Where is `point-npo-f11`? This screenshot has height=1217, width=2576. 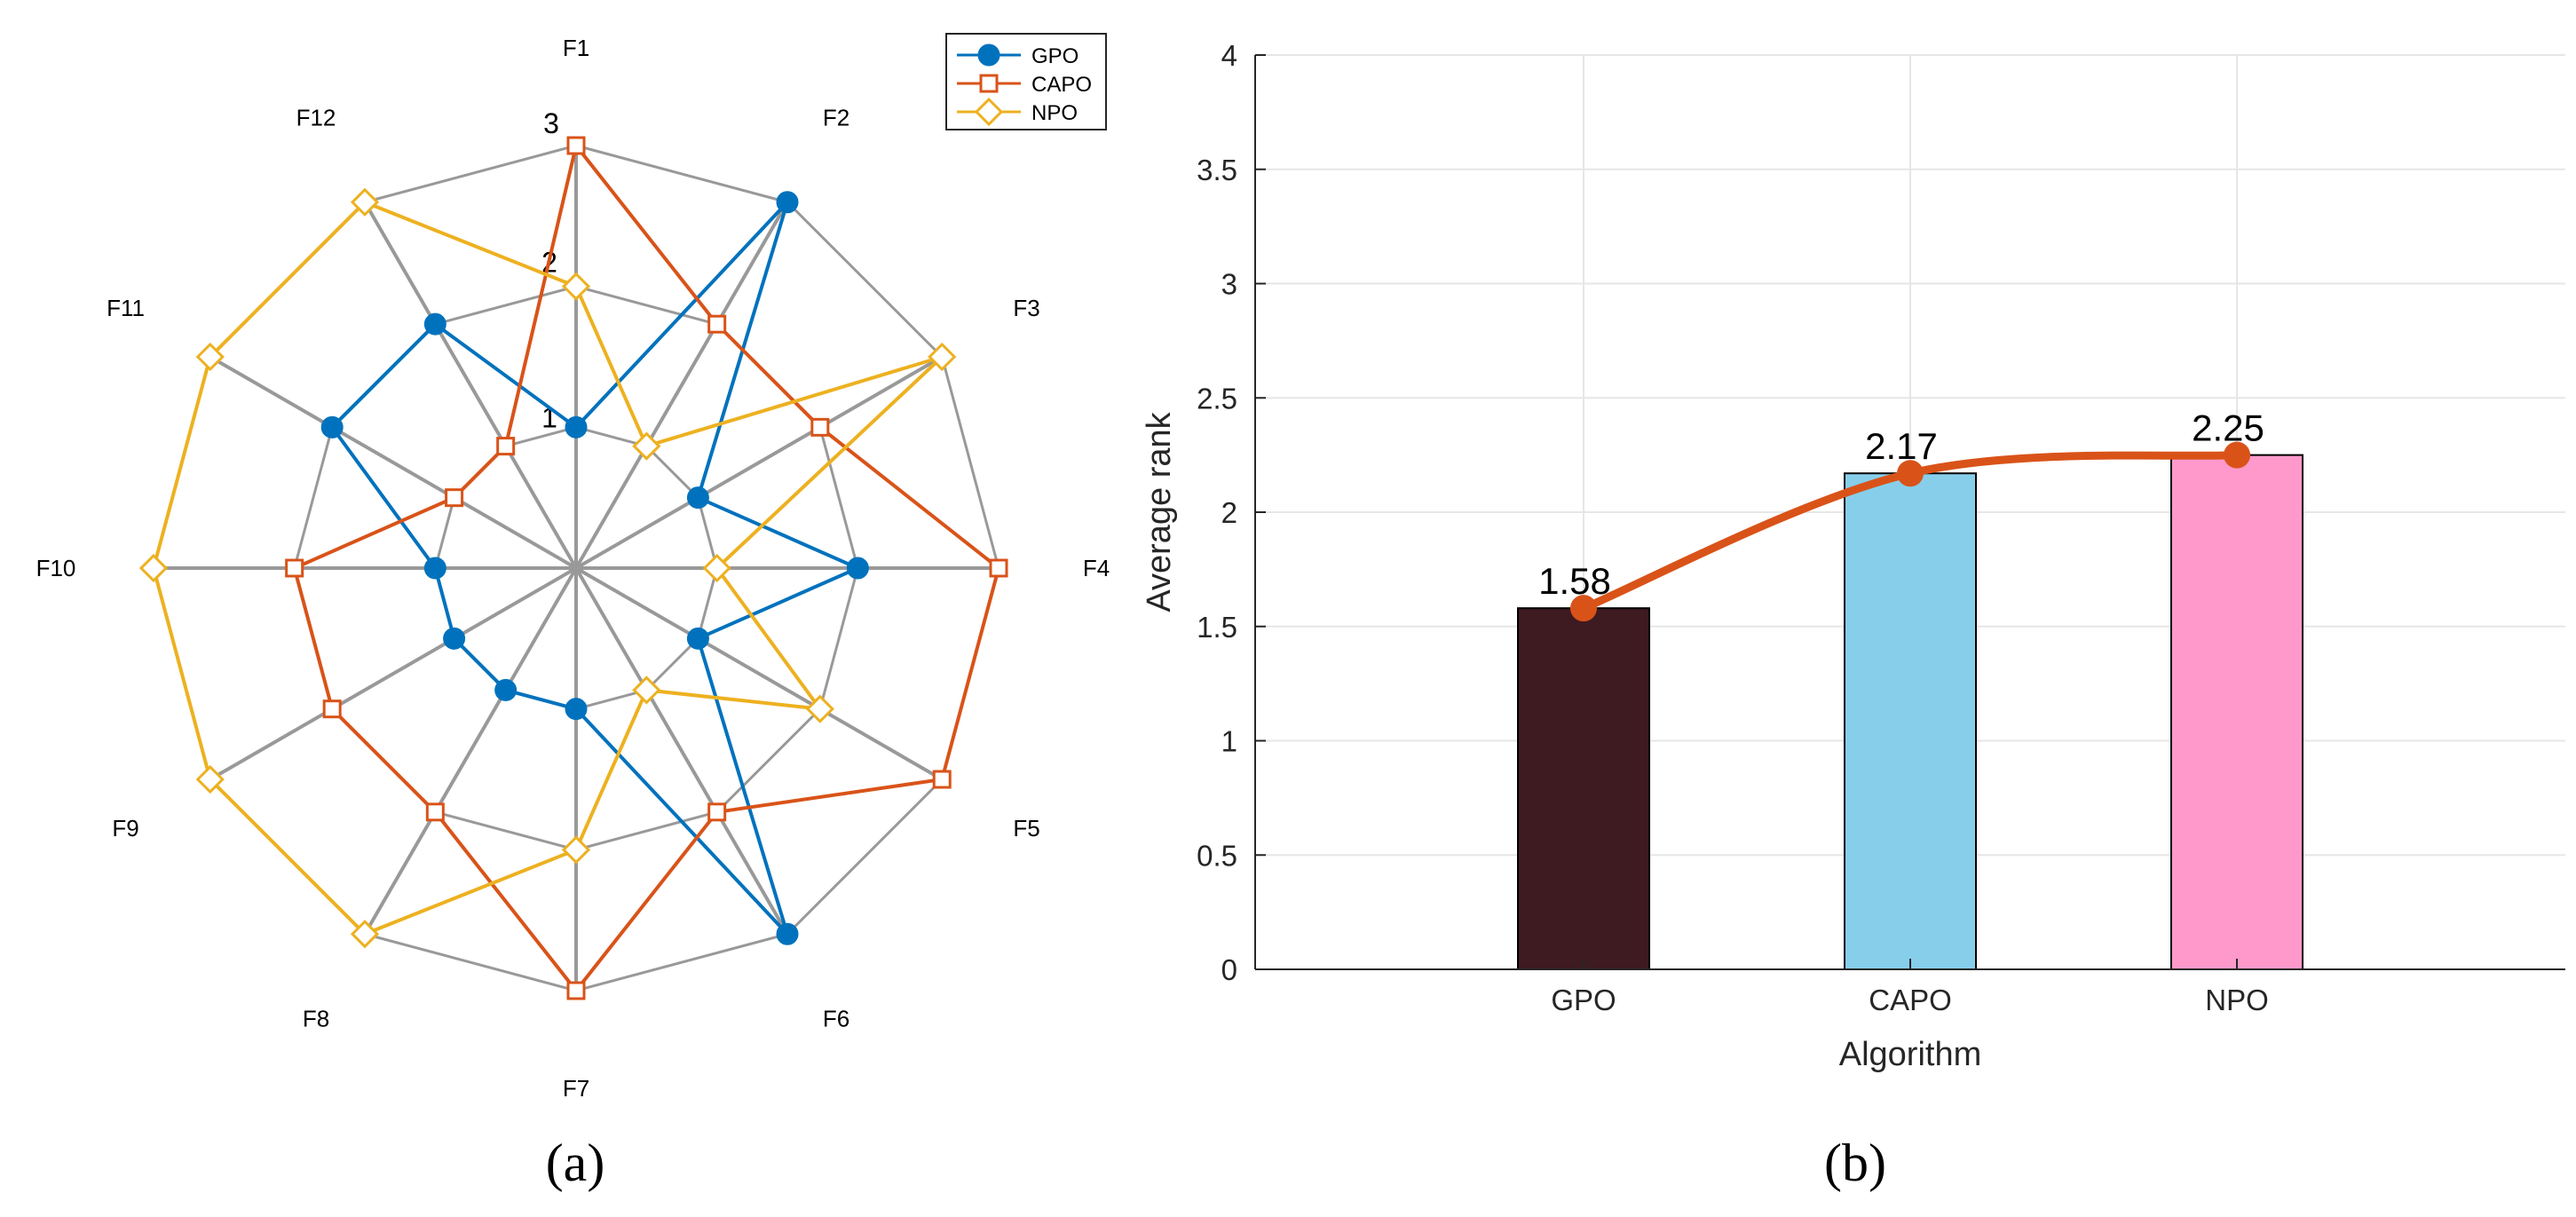
point-npo-f11 is located at coordinates (210, 357).